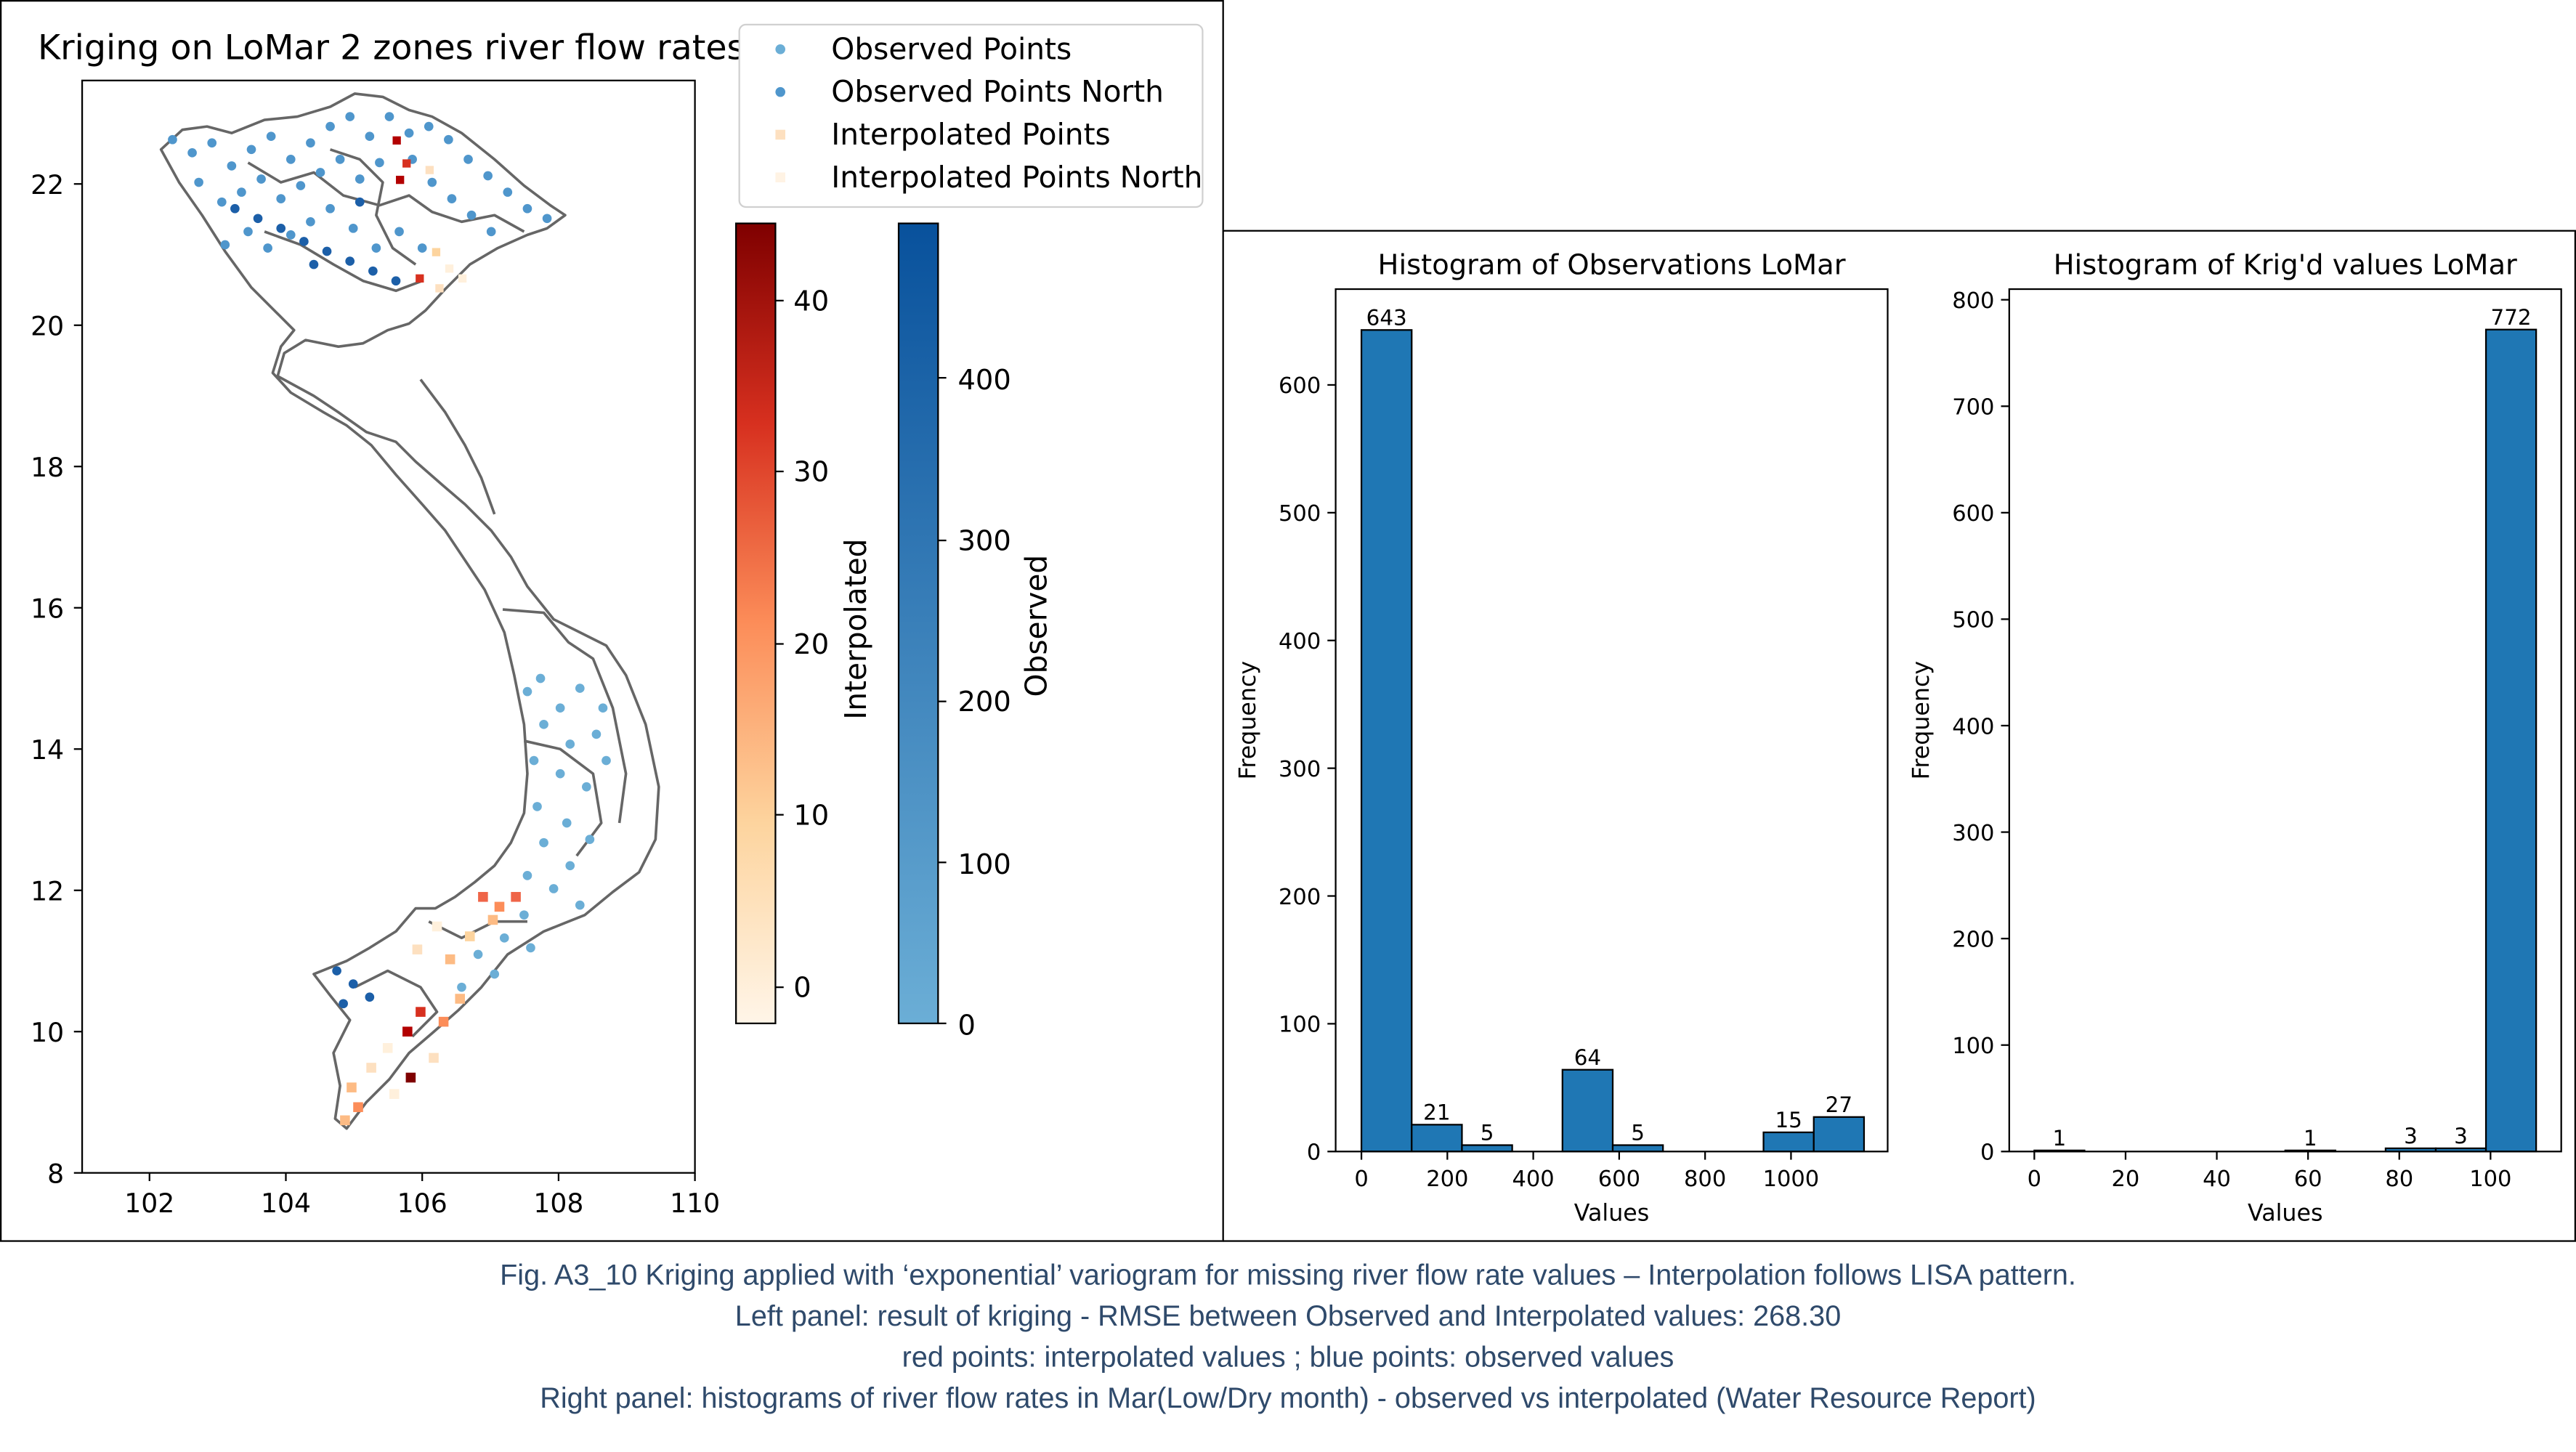  What do you see at coordinates (811, 301) in the screenshot?
I see `cbar-interp-tick: 40` at bounding box center [811, 301].